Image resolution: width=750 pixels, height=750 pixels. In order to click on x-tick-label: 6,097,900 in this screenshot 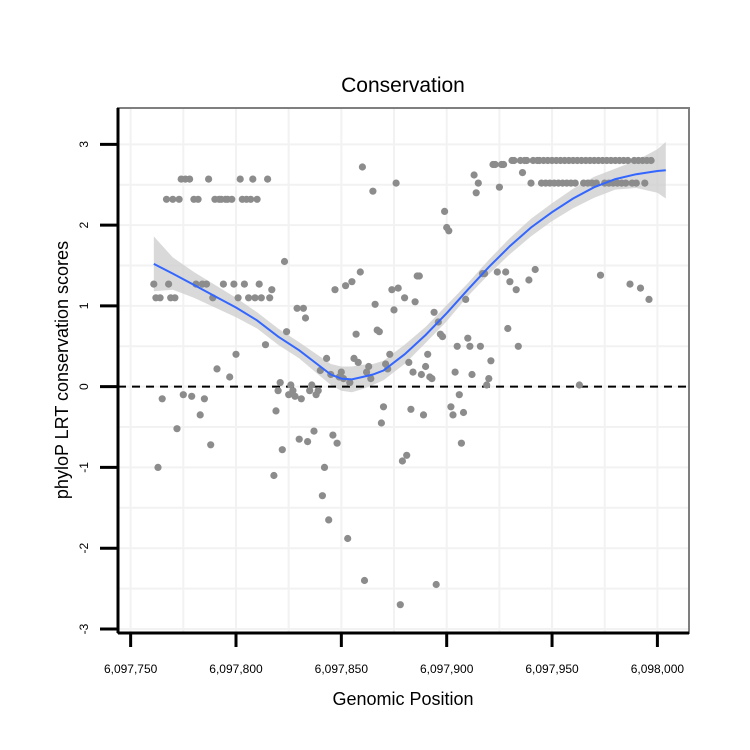, I will do `click(447, 669)`.